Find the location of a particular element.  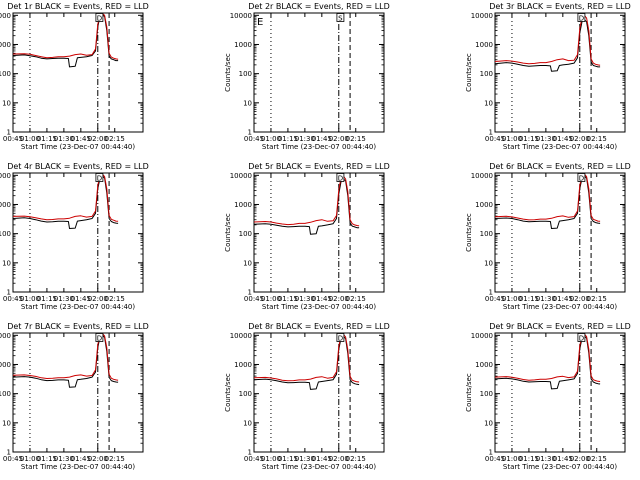

y-tick-label: 10 is located at coordinates (247, 263).